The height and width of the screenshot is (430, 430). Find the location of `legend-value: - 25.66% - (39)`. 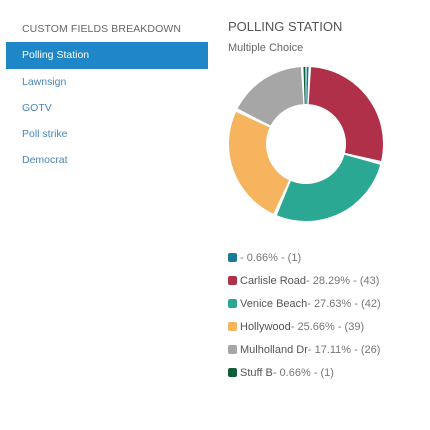

legend-value: - 25.66% - (39) is located at coordinates (327, 326).